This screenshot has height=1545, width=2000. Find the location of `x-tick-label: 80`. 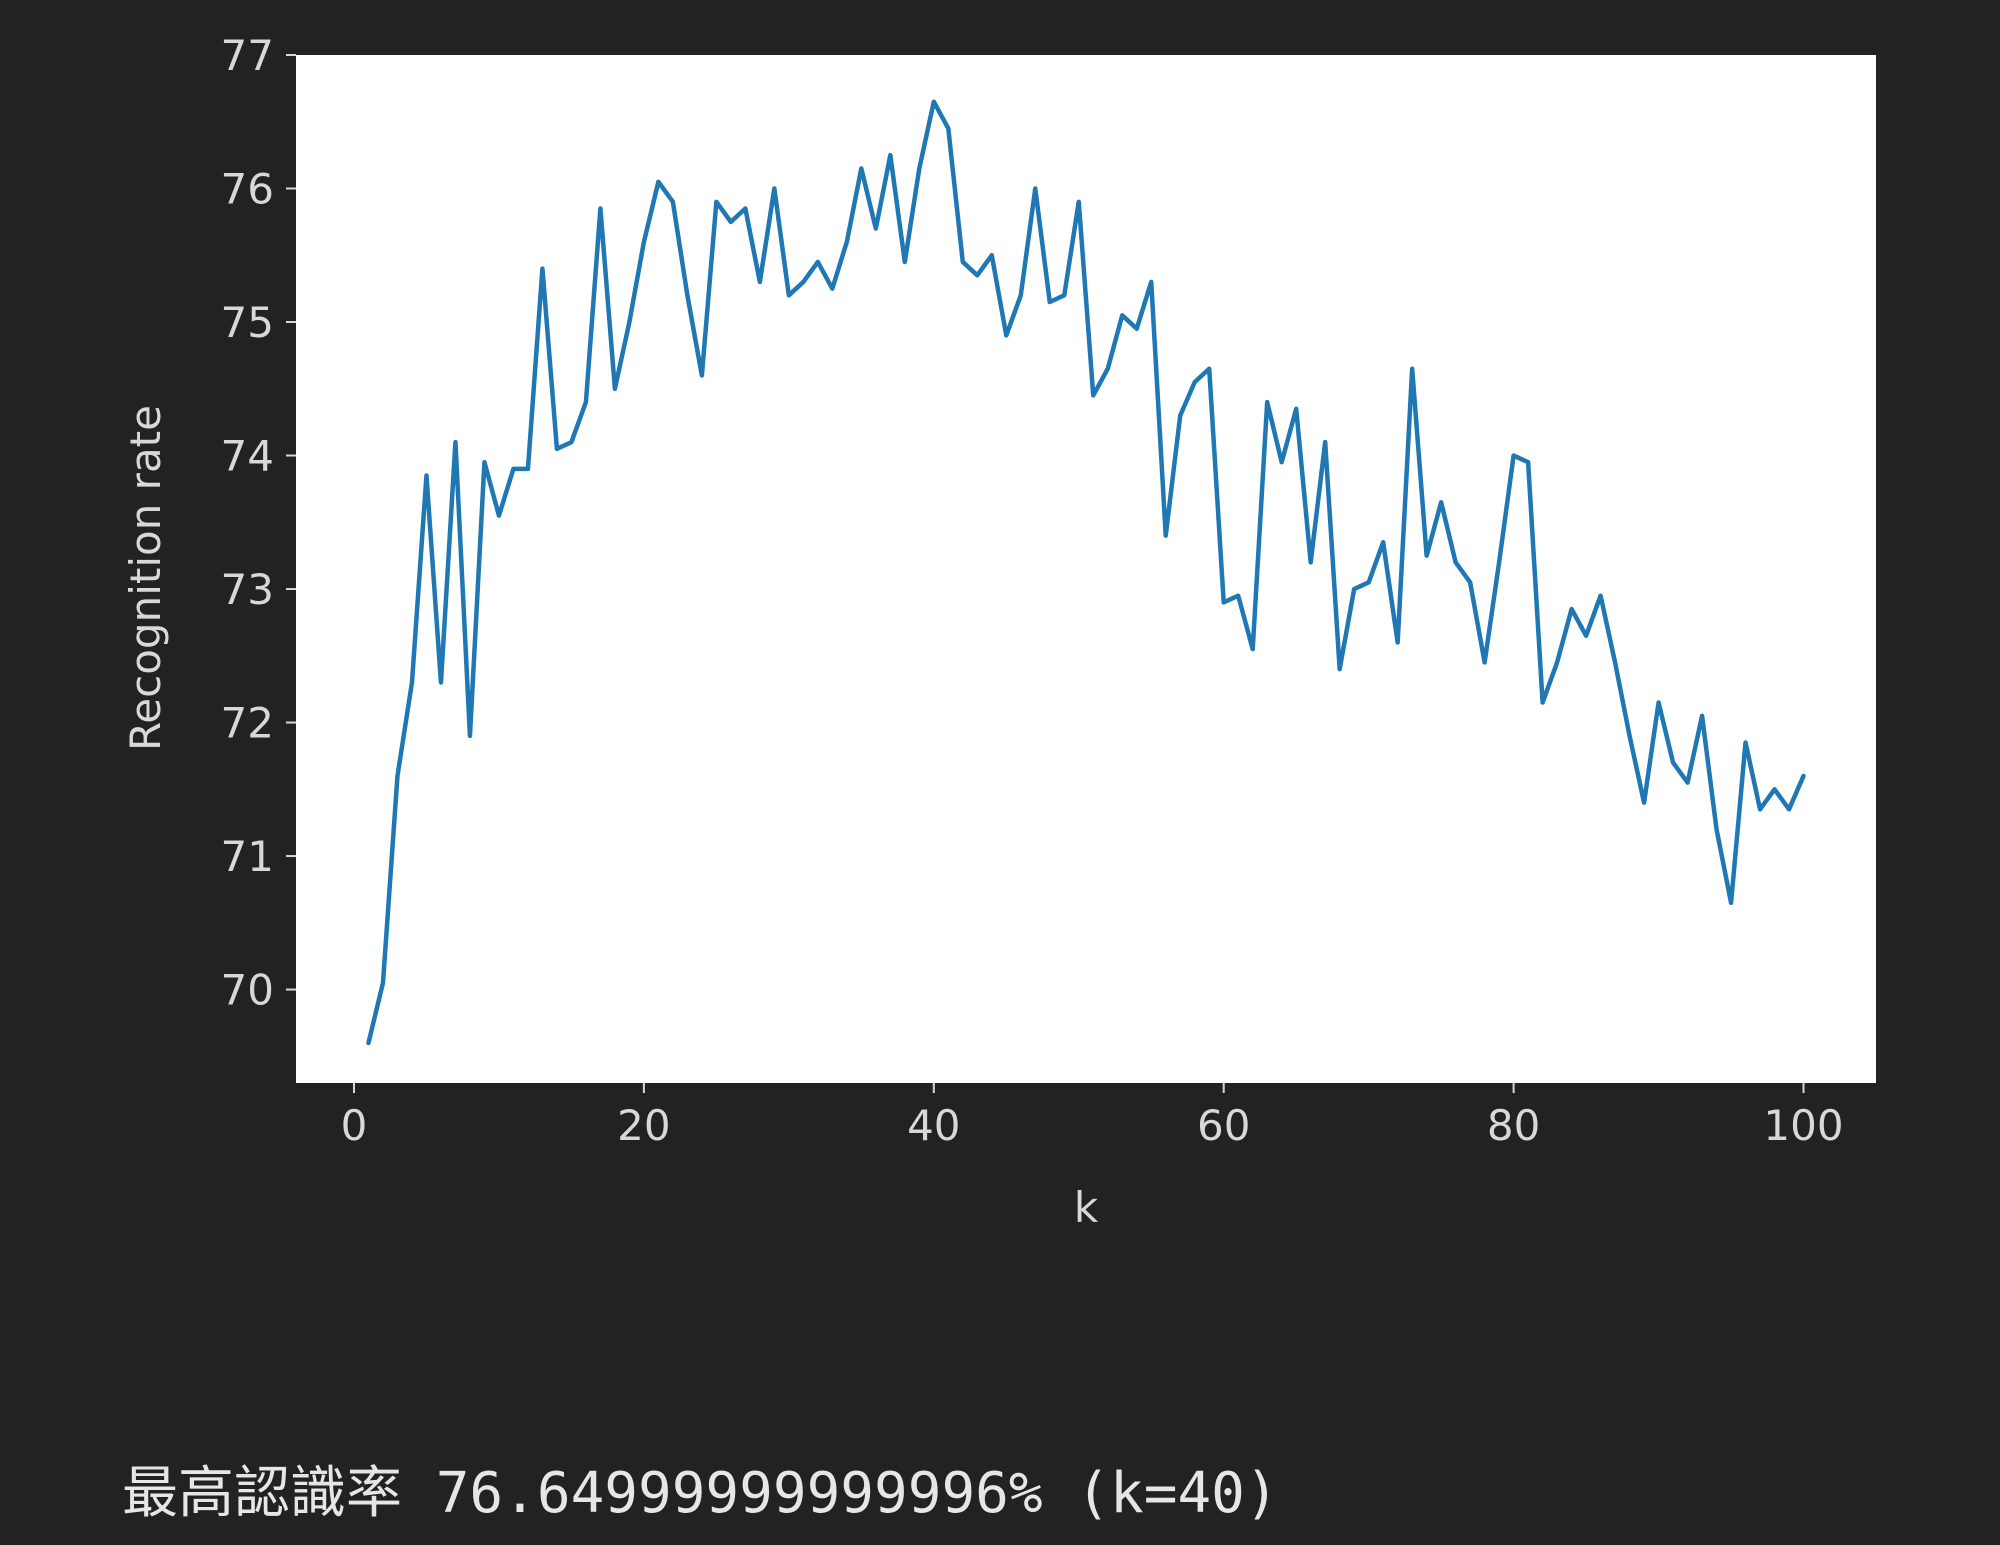

x-tick-label: 80 is located at coordinates (1513, 1125).